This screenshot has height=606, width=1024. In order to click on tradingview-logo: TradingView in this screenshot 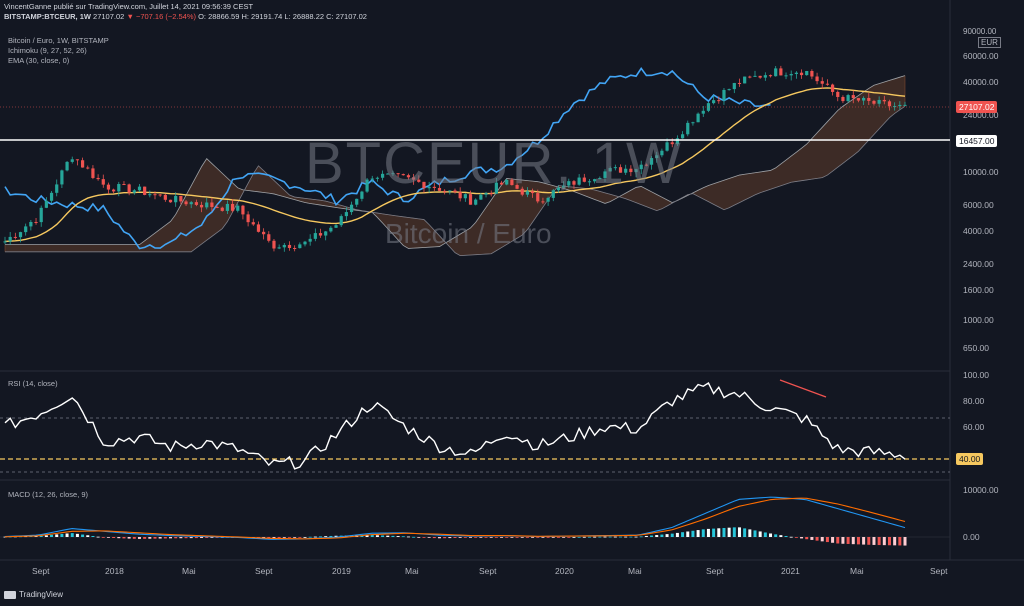, I will do `click(33, 594)`.